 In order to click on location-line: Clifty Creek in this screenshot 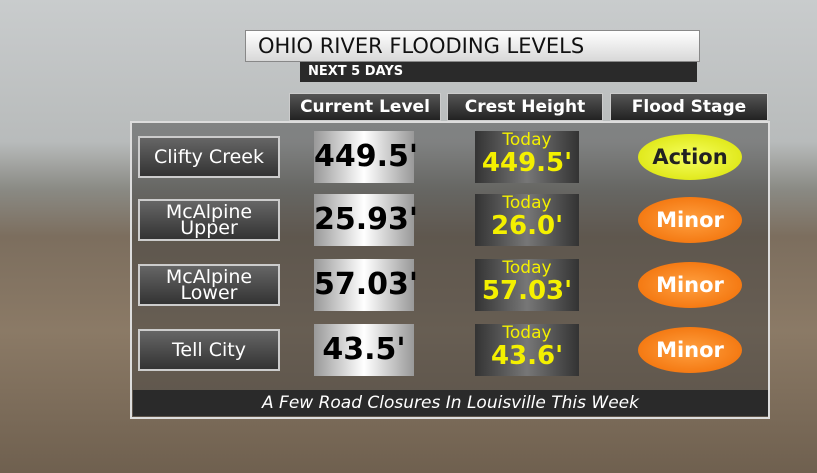, I will do `click(209, 157)`.